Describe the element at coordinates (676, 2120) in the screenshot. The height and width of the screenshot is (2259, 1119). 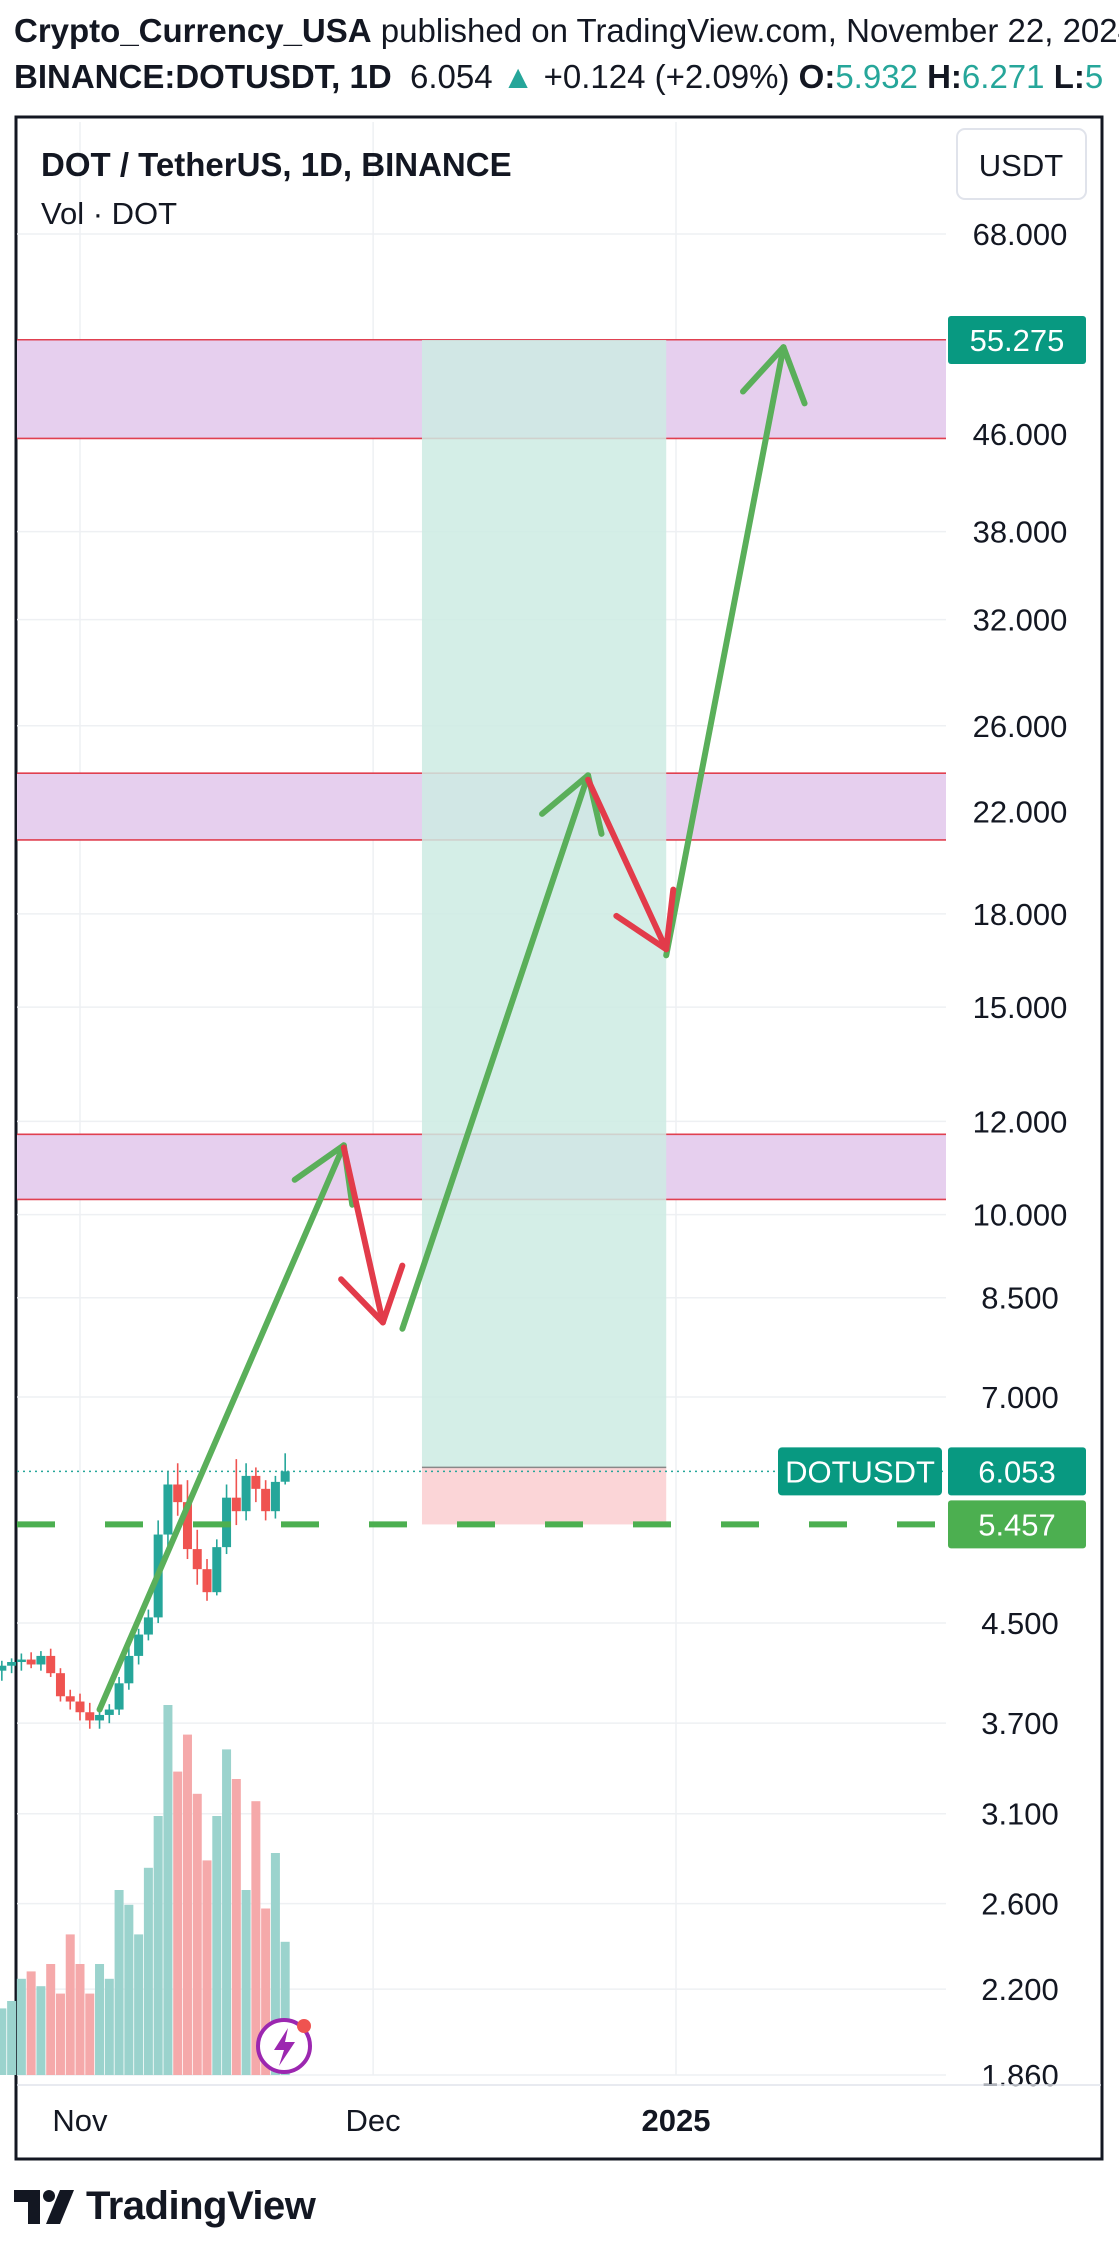
I see `time-tick-label-2: 2025` at that location.